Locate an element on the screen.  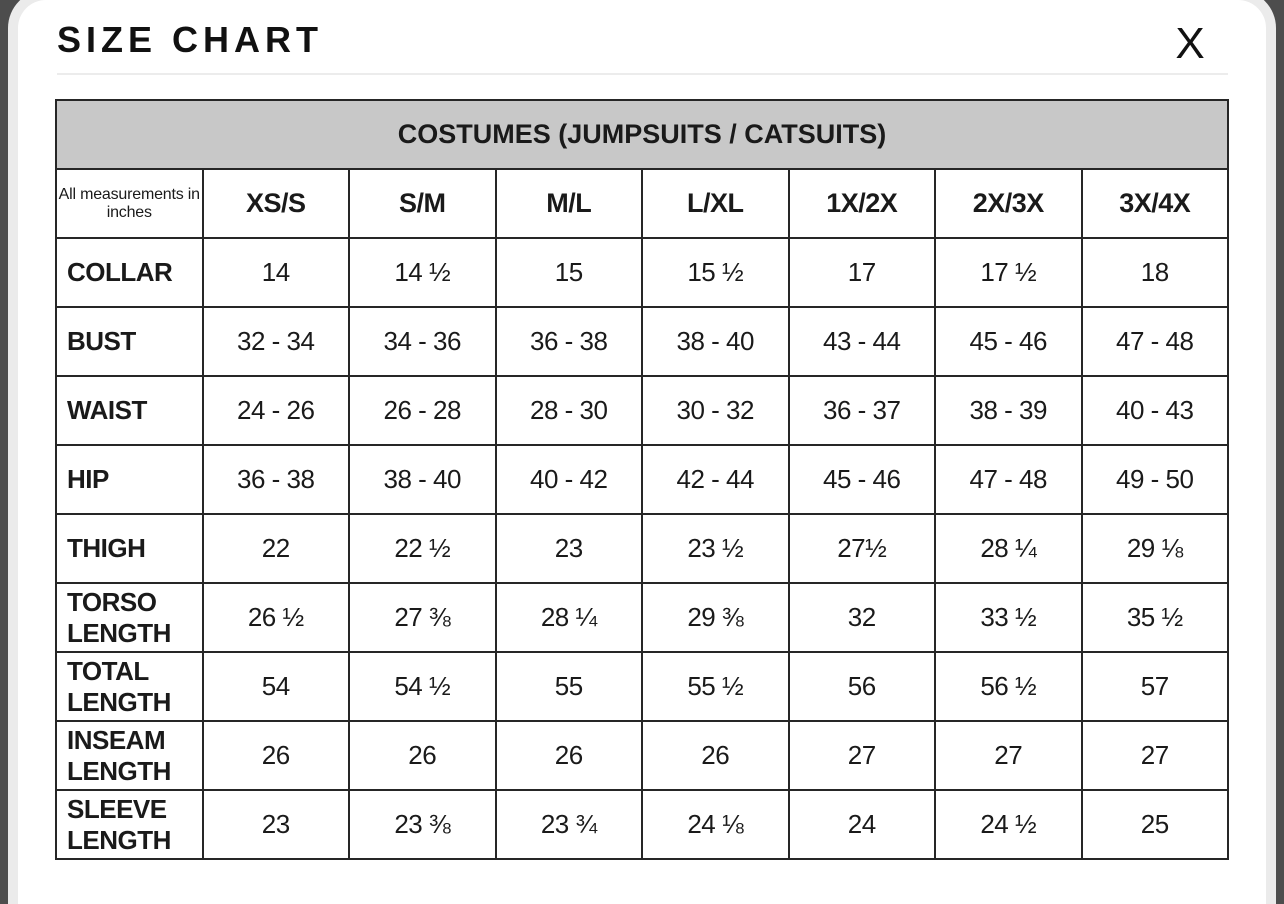
column-header: XS/S is located at coordinates (275, 203).